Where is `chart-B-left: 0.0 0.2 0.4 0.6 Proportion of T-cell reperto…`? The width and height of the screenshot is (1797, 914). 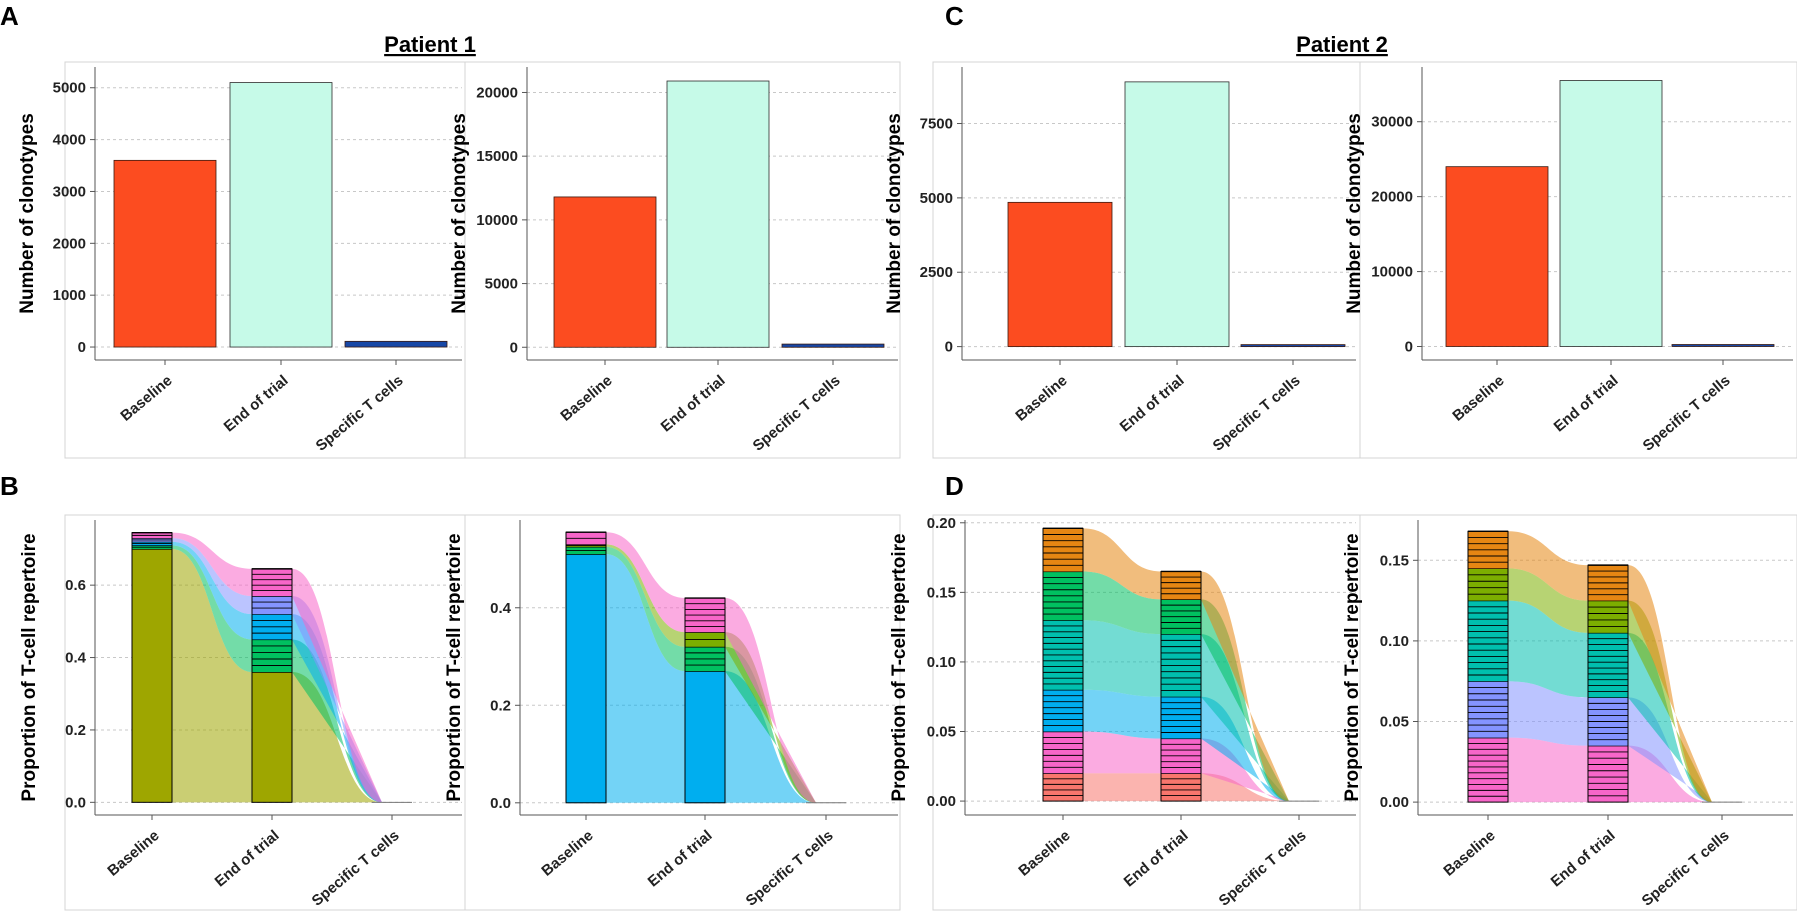 chart-B-left: 0.0 0.2 0.4 0.6 Proportion of T-cell reperto… is located at coordinates (242, 712).